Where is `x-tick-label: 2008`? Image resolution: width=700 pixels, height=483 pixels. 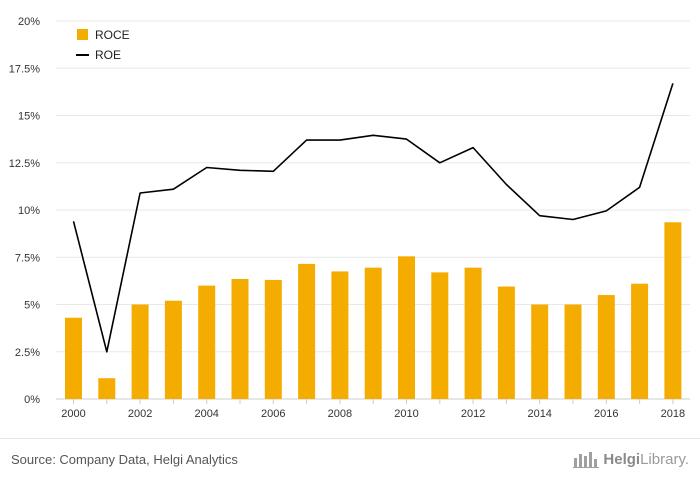
x-tick-label: 2008 is located at coordinates (340, 414).